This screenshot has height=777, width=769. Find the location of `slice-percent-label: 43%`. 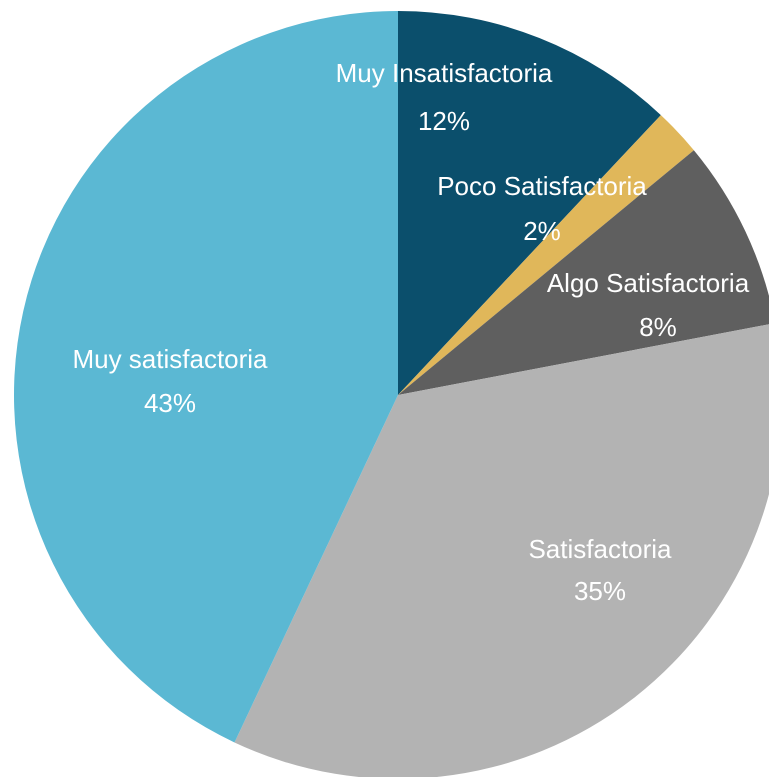

slice-percent-label: 43% is located at coordinates (170, 403).